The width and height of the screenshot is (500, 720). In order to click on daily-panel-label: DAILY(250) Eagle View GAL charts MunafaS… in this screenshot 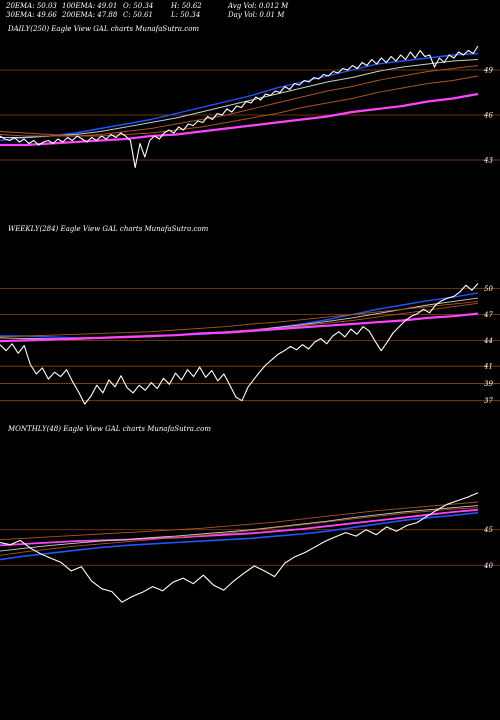, I will do `click(104, 29)`.